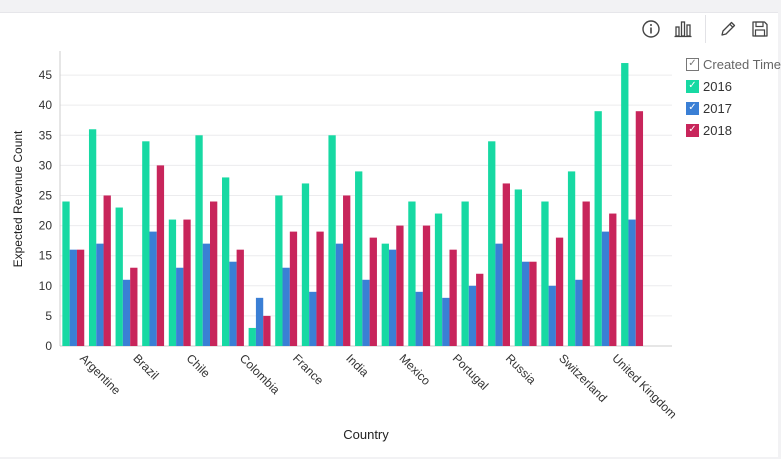 This screenshot has height=459, width=781. I want to click on legend-item-2016: ✓ 2016, so click(733, 86).